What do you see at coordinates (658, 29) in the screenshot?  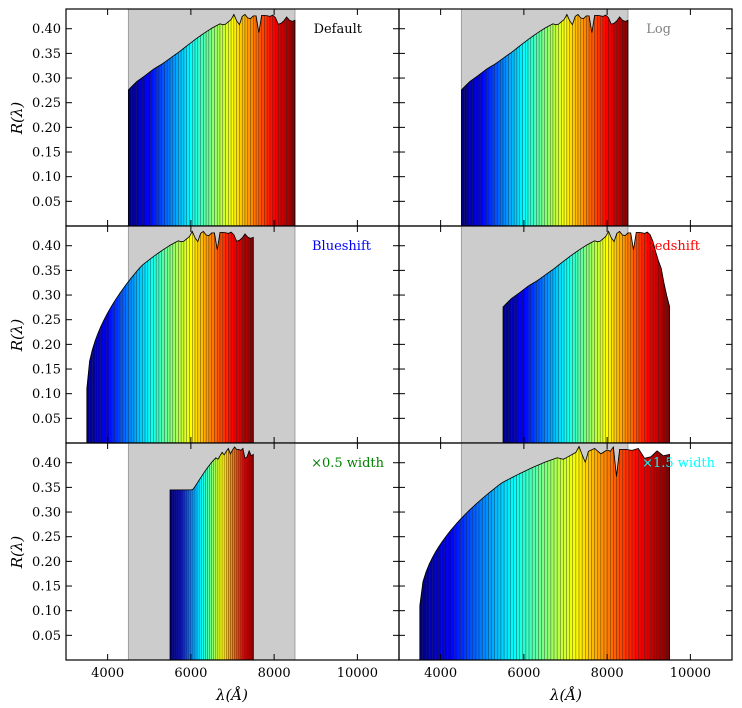 I see `panel-label: Log` at bounding box center [658, 29].